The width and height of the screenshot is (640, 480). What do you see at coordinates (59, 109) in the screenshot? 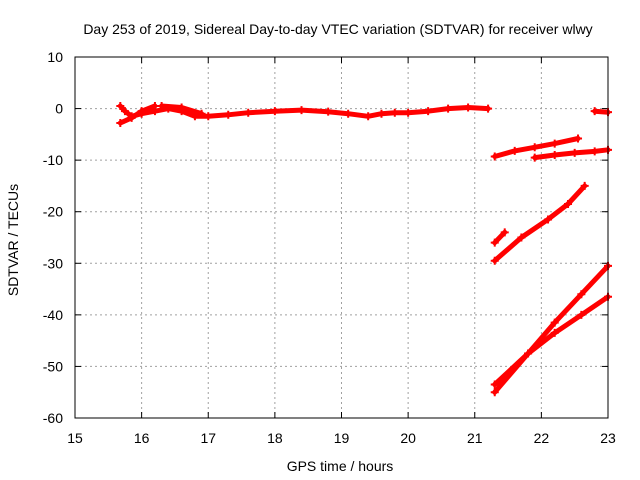
I see `y-tick-label: 0` at bounding box center [59, 109].